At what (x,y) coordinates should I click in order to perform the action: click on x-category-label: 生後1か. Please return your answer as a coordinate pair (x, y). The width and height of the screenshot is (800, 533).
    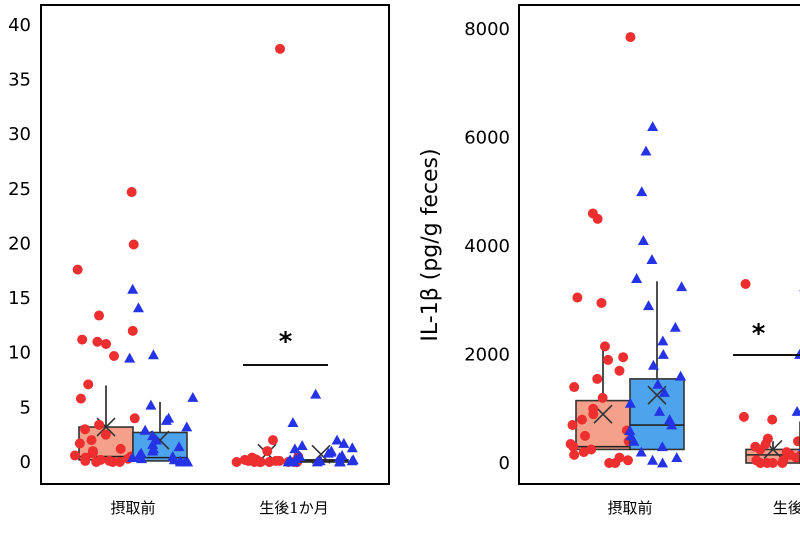
    Looking at the image, I should click on (786, 508).